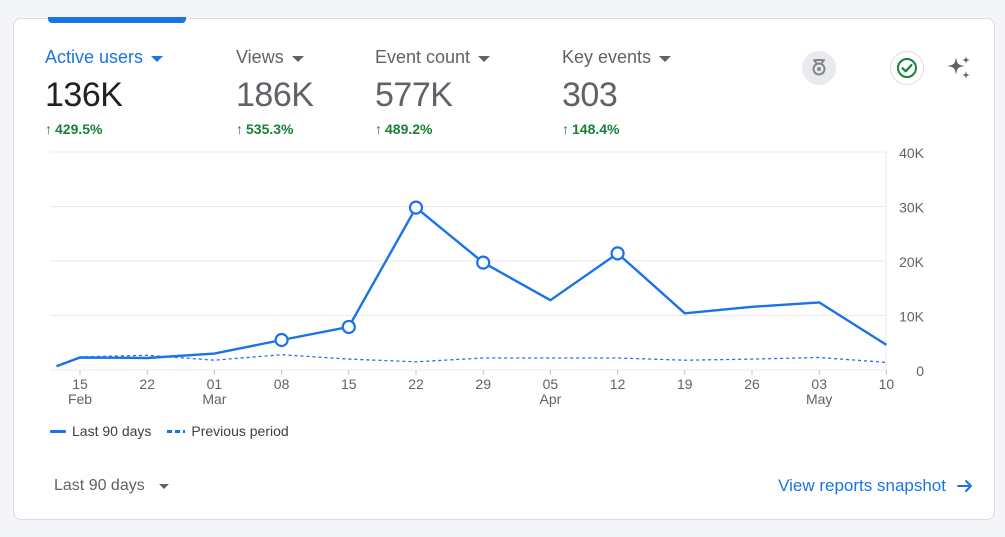  Describe the element at coordinates (752, 384) in the screenshot. I see `x-tick-label: 26` at that location.